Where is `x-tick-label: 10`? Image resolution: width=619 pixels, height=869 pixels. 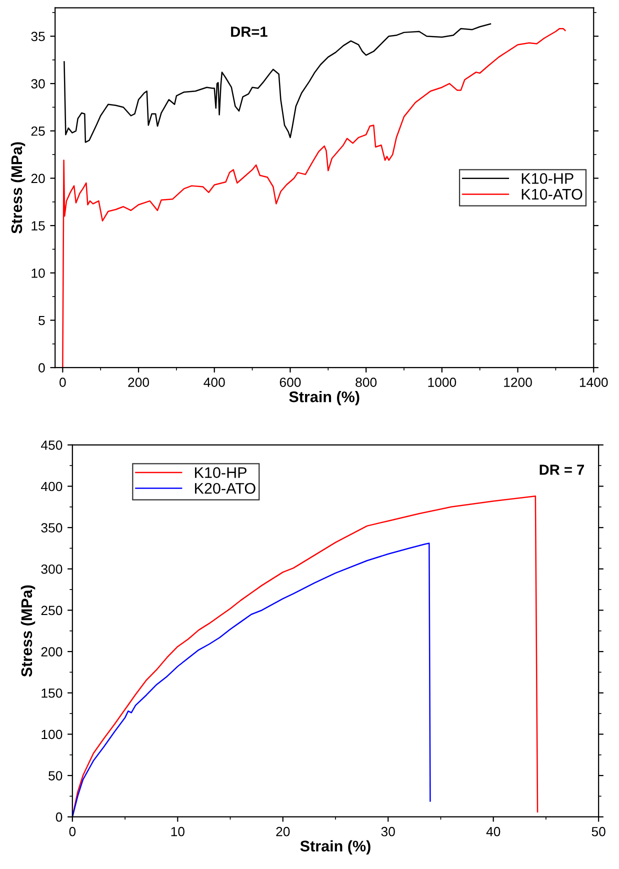 x-tick-label: 10 is located at coordinates (177, 831).